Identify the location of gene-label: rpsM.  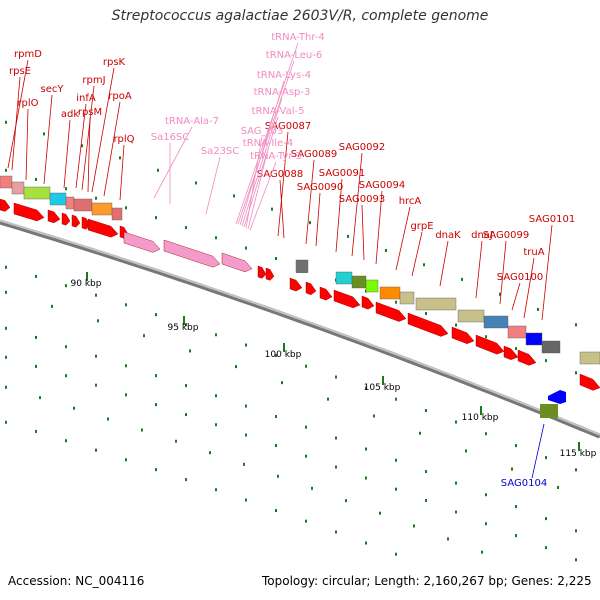
(90, 112).